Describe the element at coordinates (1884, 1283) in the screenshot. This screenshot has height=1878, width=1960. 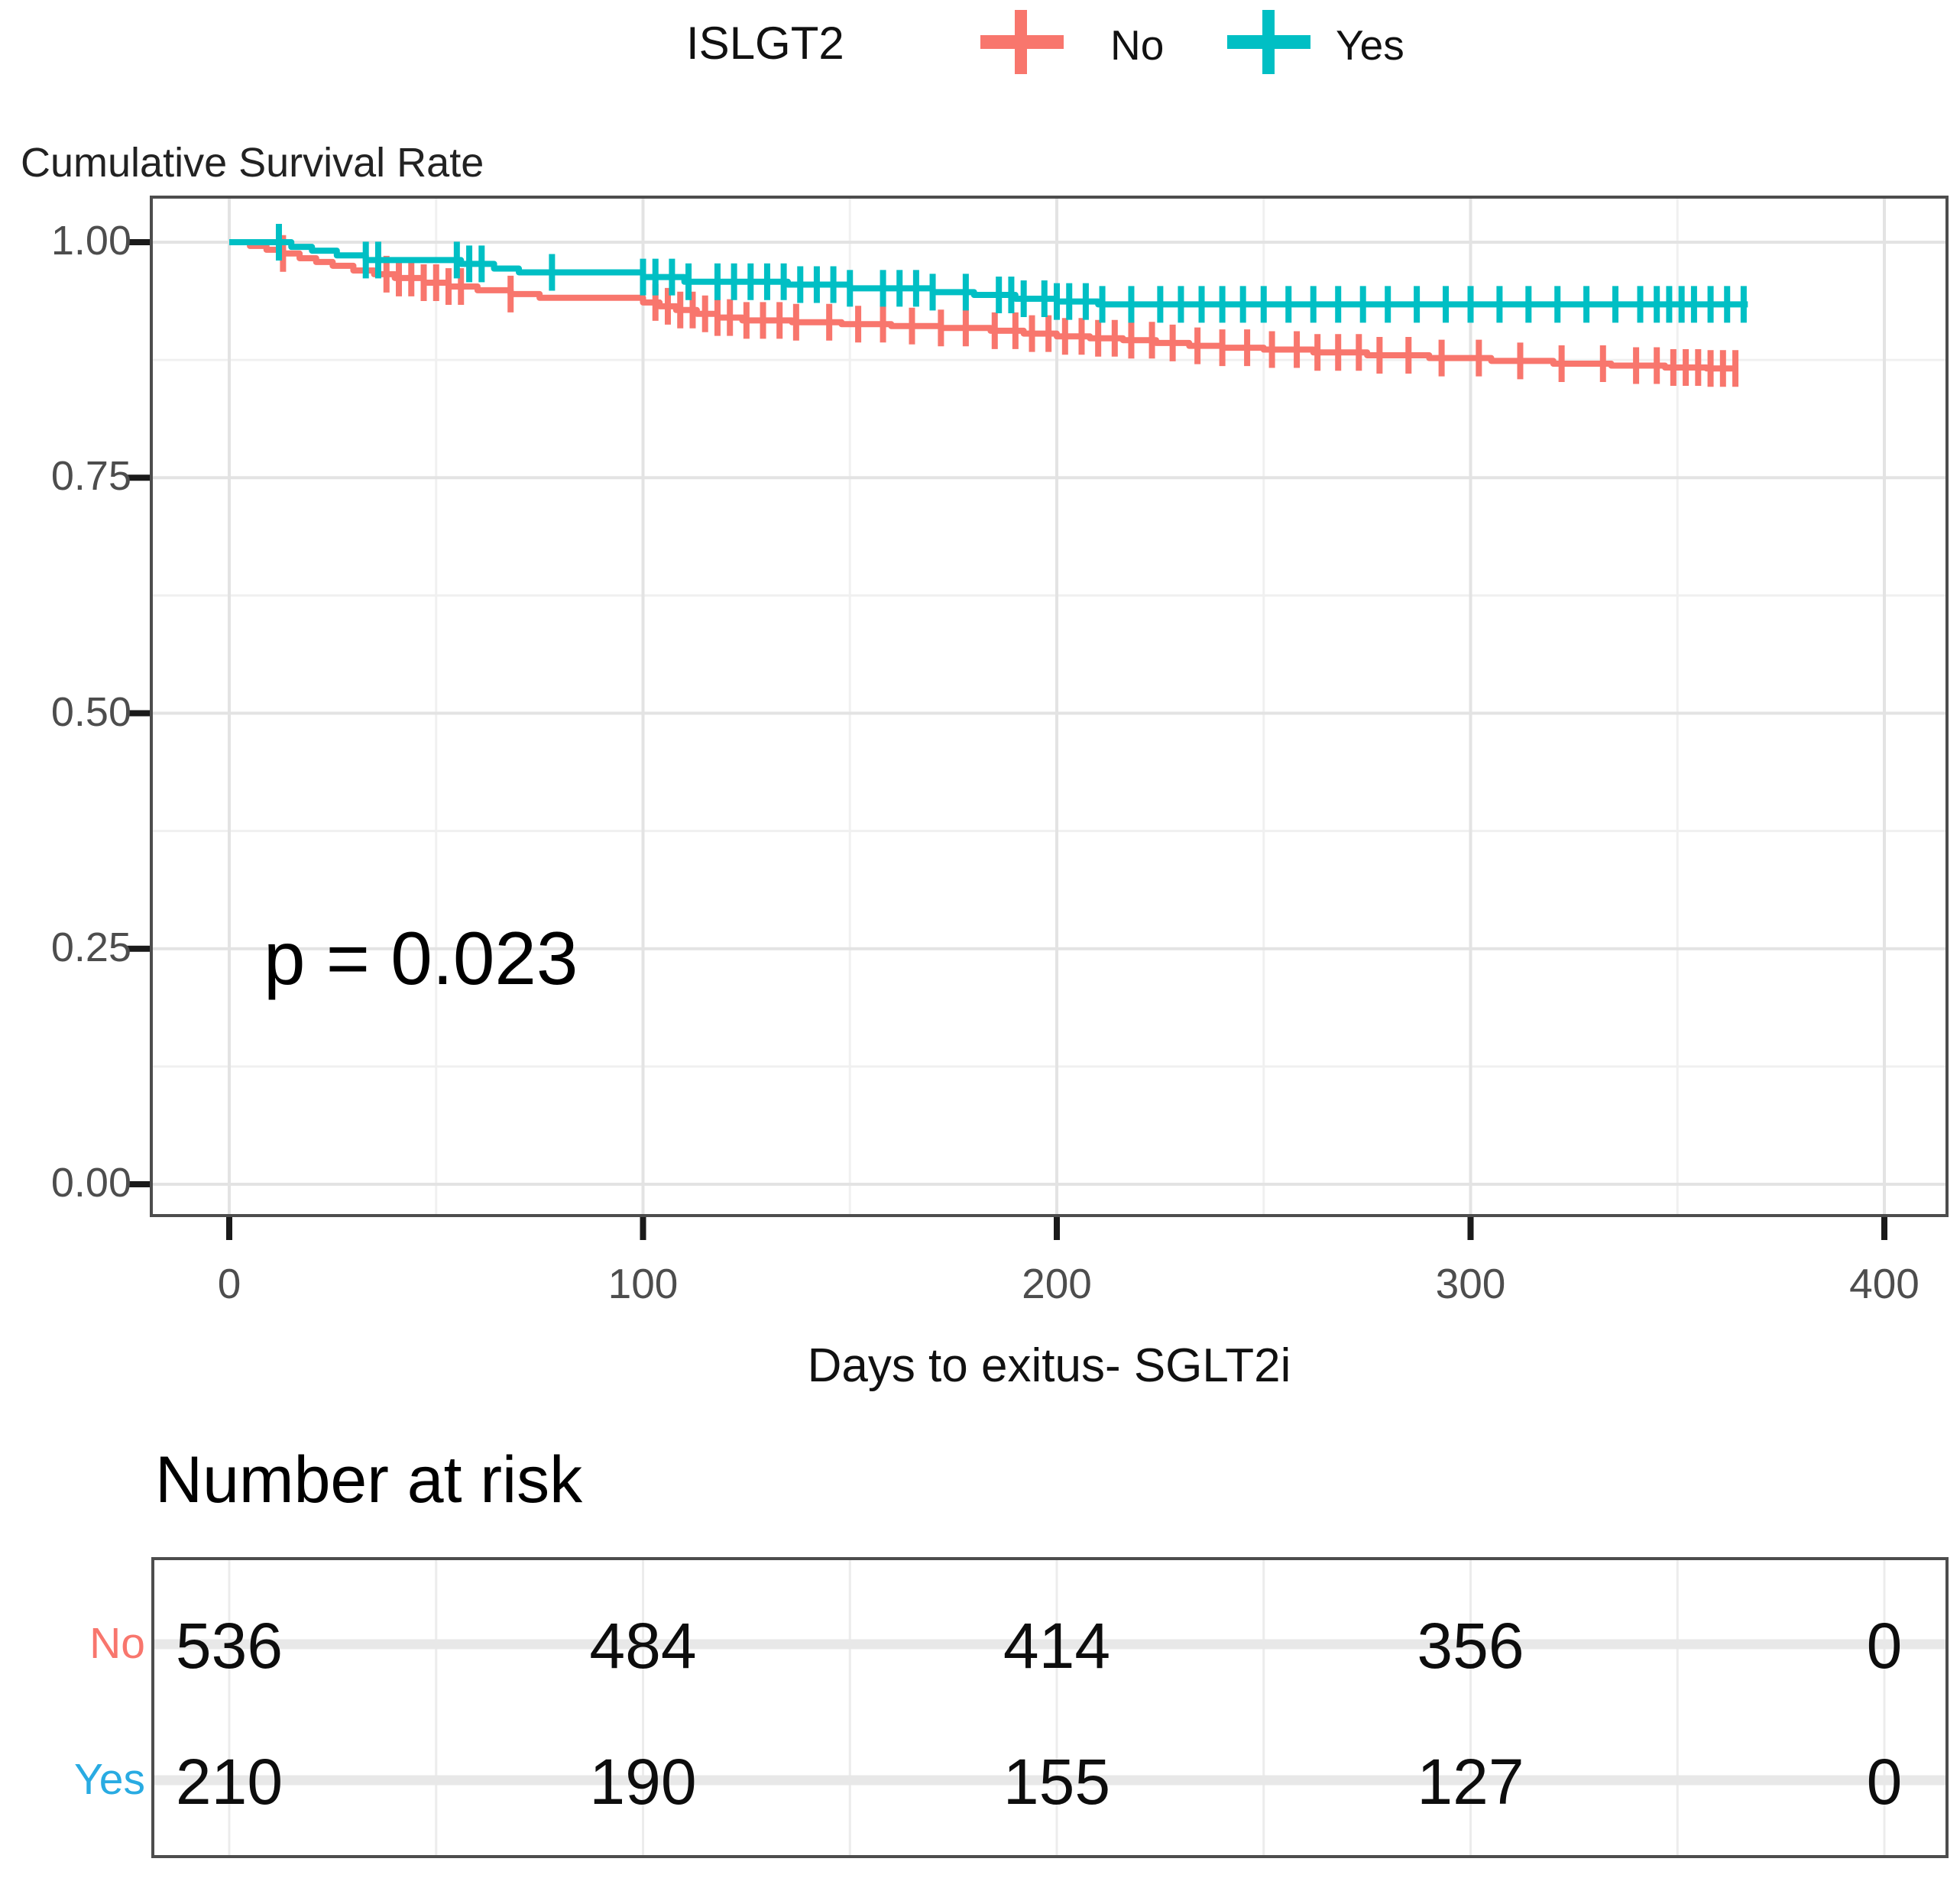
I see `x-tick-label: 400` at that location.